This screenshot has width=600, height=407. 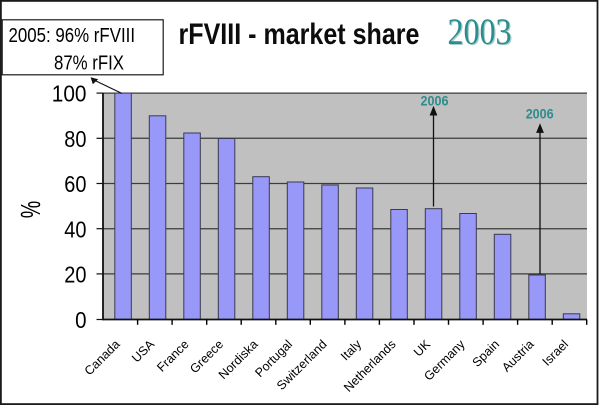 What do you see at coordinates (75, 229) in the screenshot?
I see `svg-text: 40` at bounding box center [75, 229].